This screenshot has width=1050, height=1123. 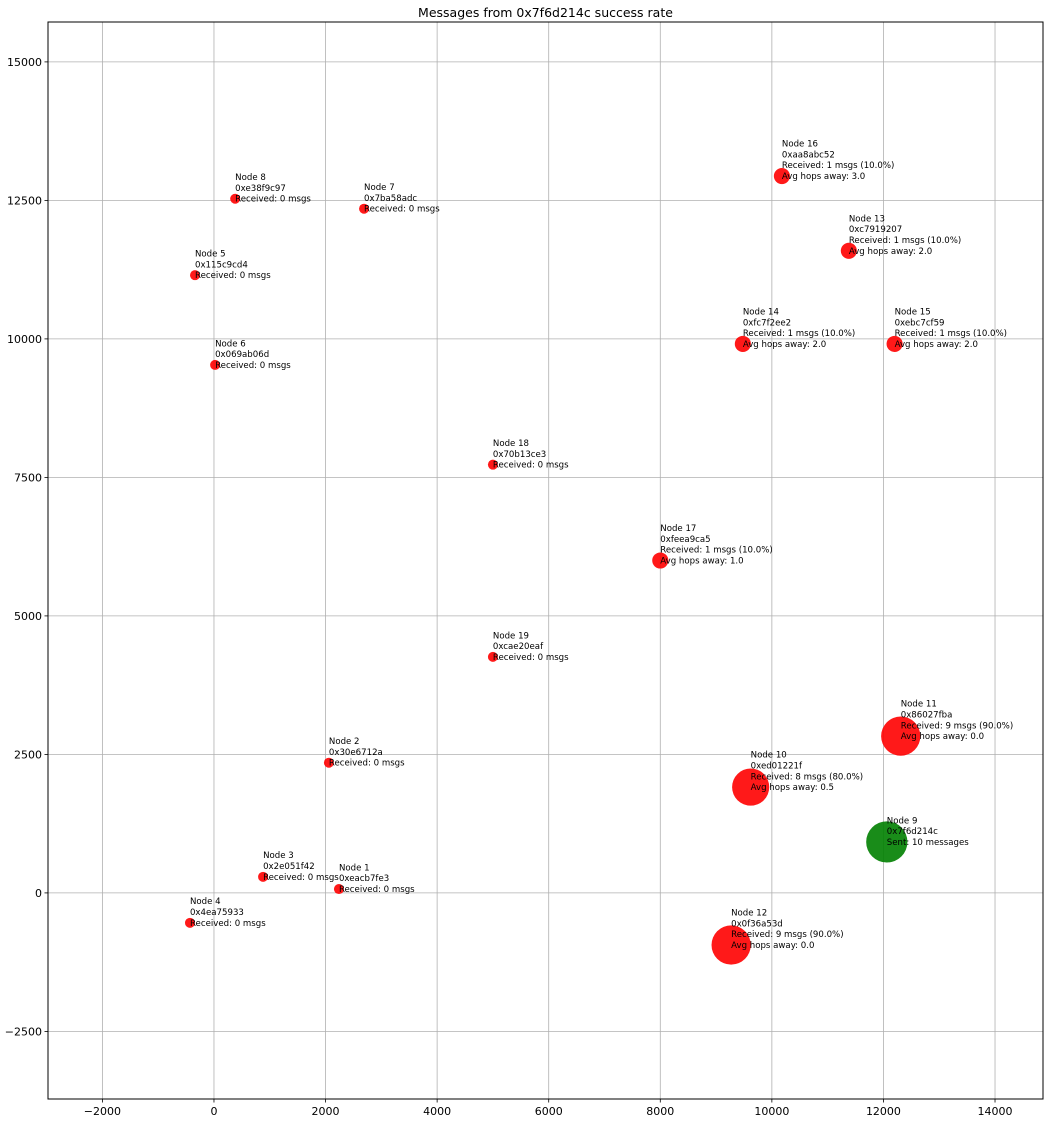 What do you see at coordinates (210, 255) in the screenshot?
I see `annotation-line: Node 5` at bounding box center [210, 255].